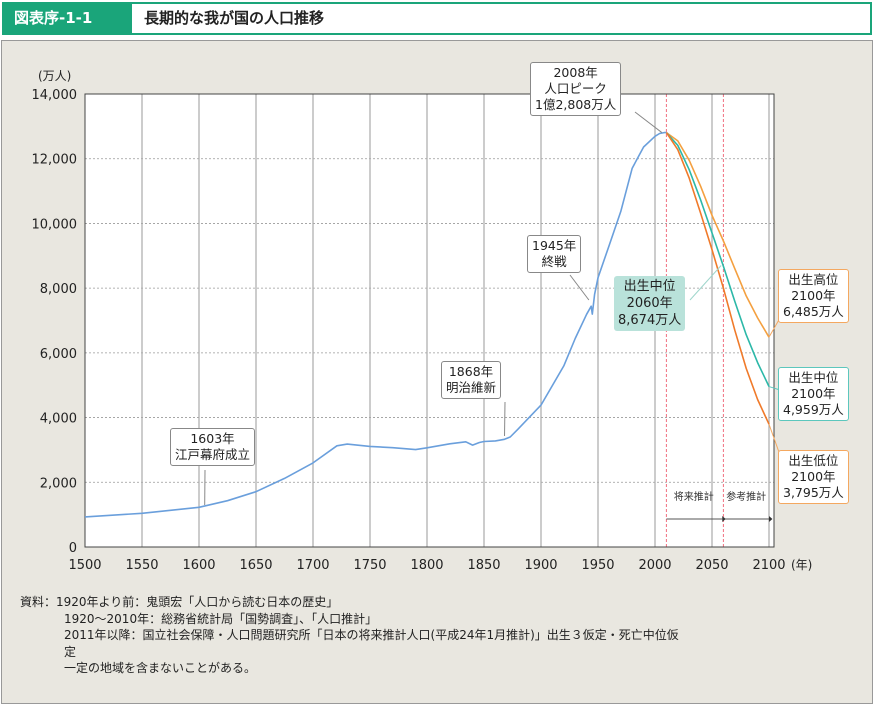 The height and width of the screenshot is (706, 874). I want to click on x-tick-label: 1850, so click(483, 565).